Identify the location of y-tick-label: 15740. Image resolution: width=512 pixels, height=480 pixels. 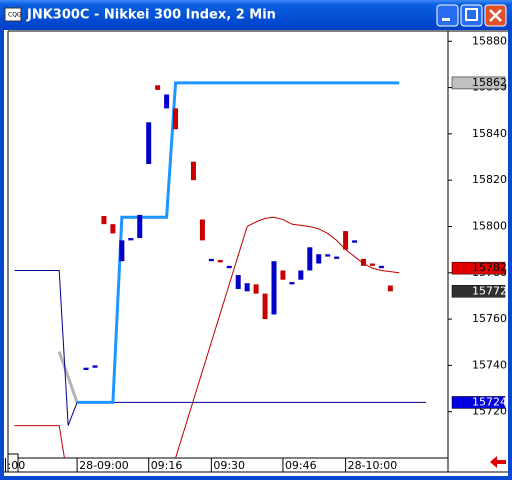
(489, 364).